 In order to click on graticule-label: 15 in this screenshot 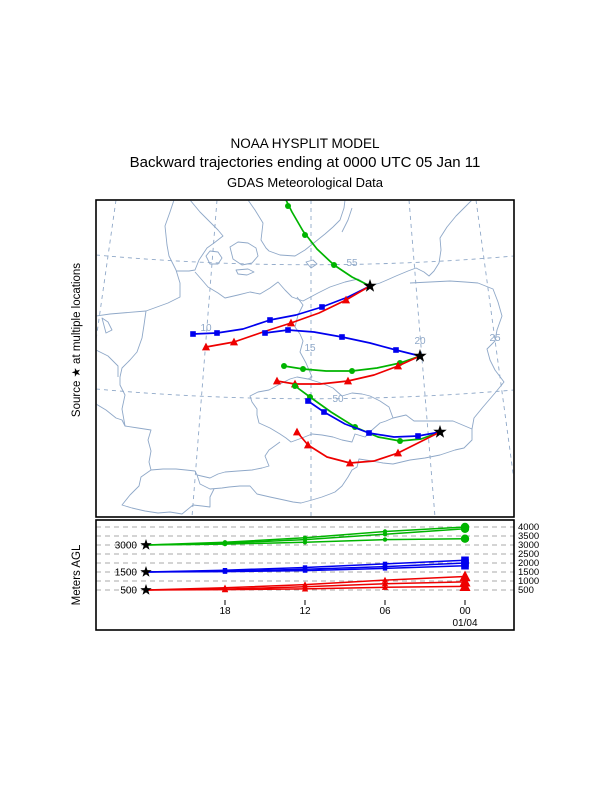, I will do `click(310, 348)`.